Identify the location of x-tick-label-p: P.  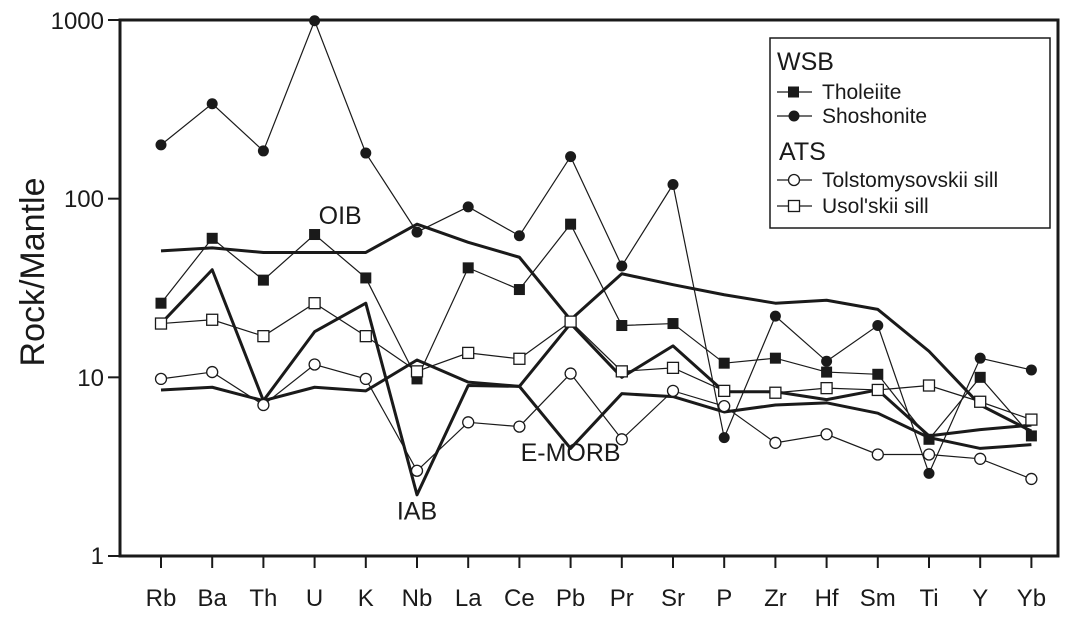
(724, 598).